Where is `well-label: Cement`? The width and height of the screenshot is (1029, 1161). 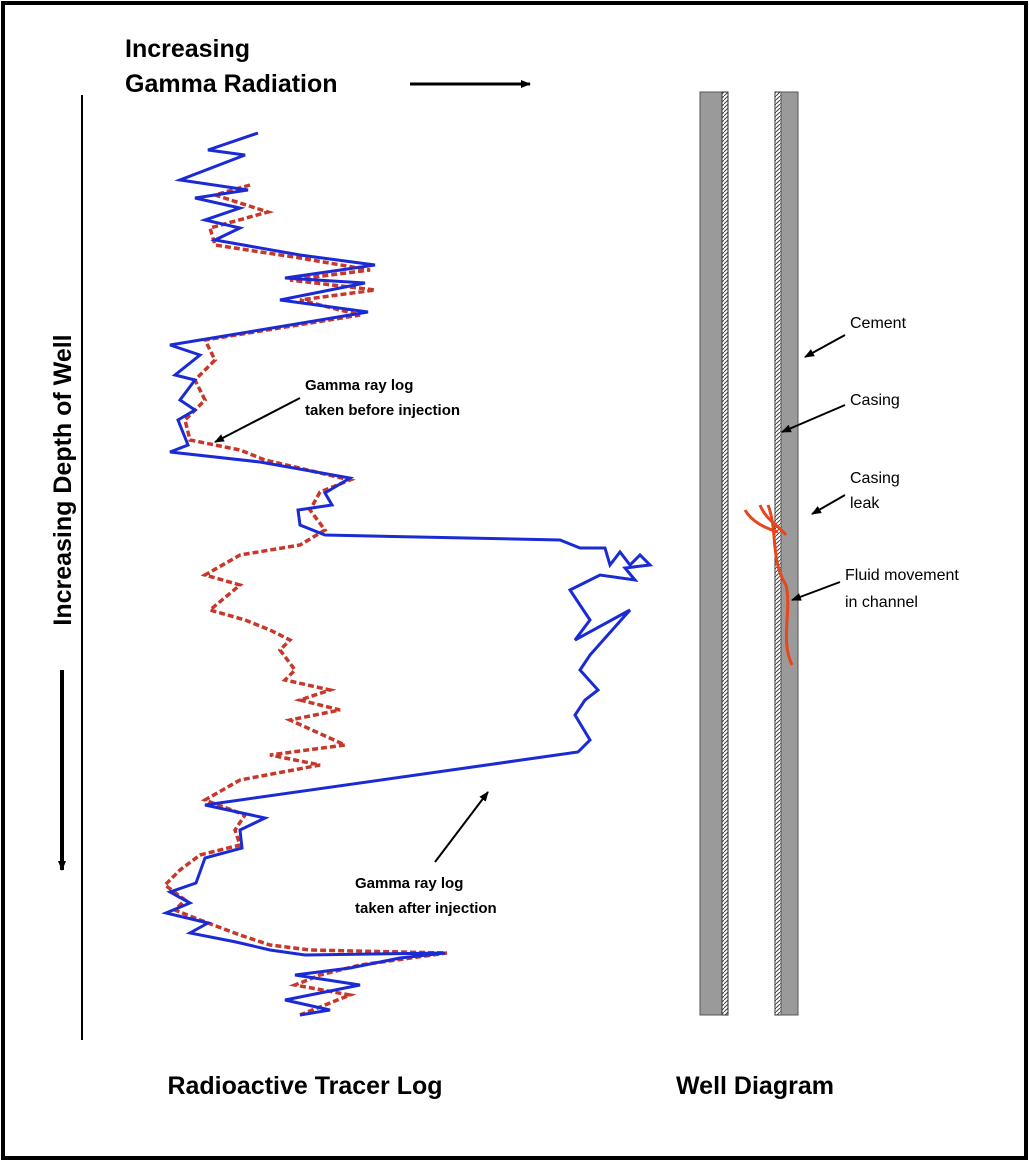
well-label: Cement is located at coordinates (878, 323).